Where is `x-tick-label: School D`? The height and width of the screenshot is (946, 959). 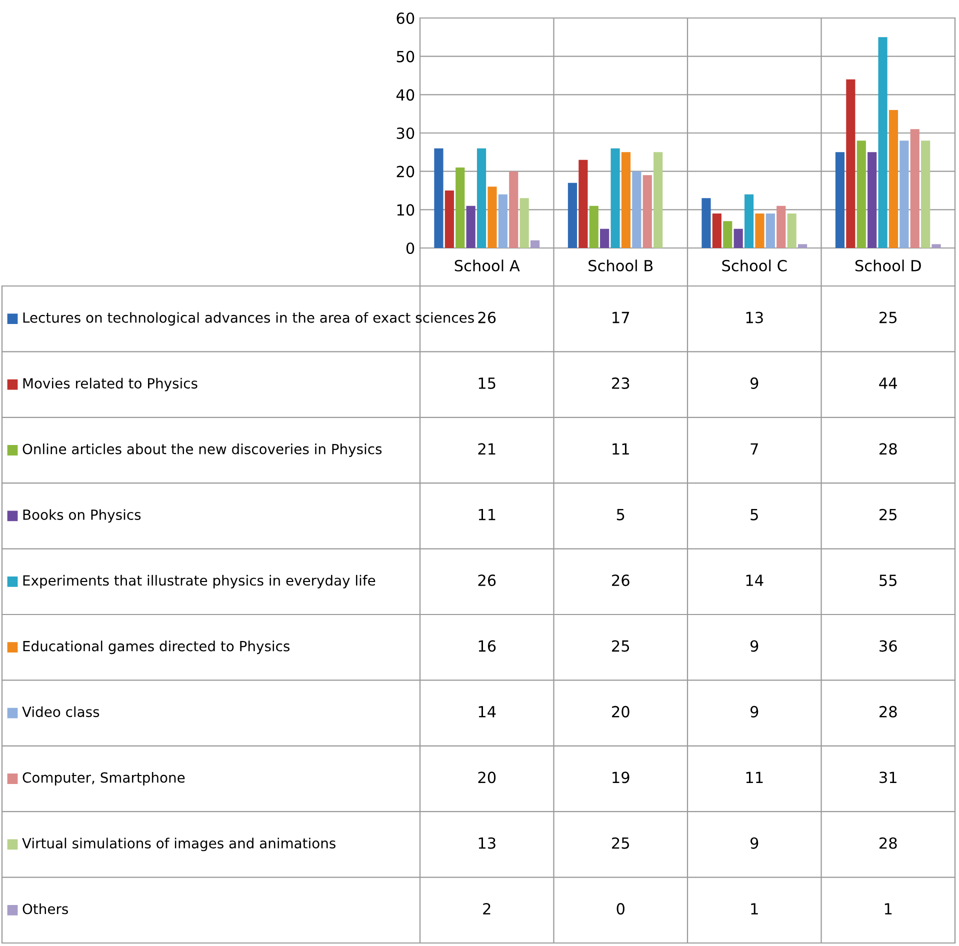
x-tick-label: School D is located at coordinates (888, 266).